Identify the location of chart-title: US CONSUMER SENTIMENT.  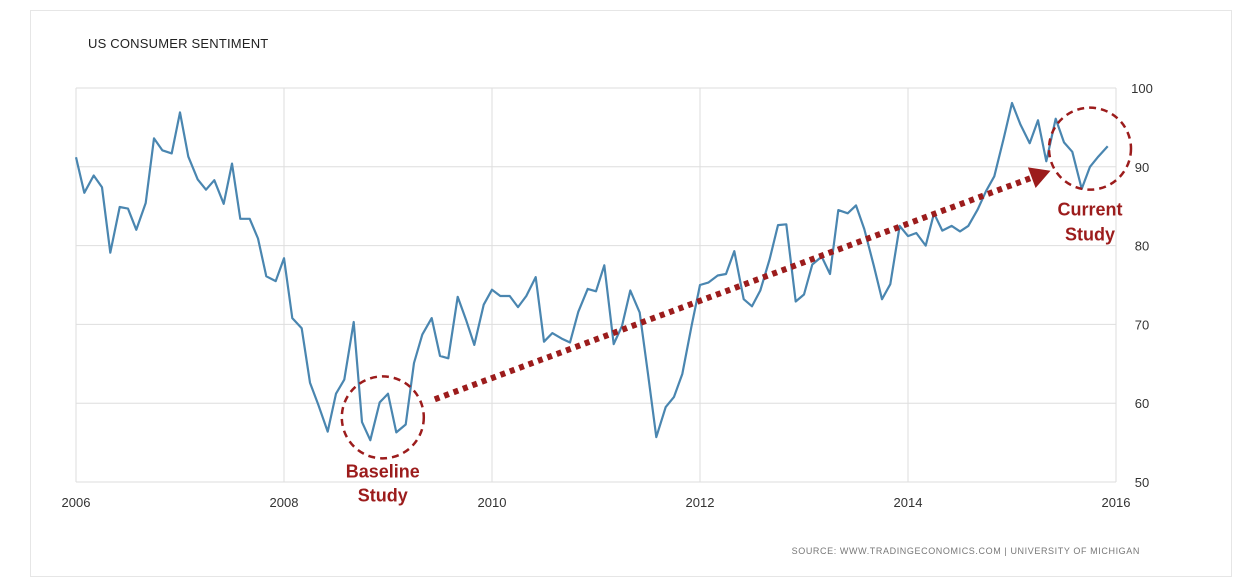
(178, 43).